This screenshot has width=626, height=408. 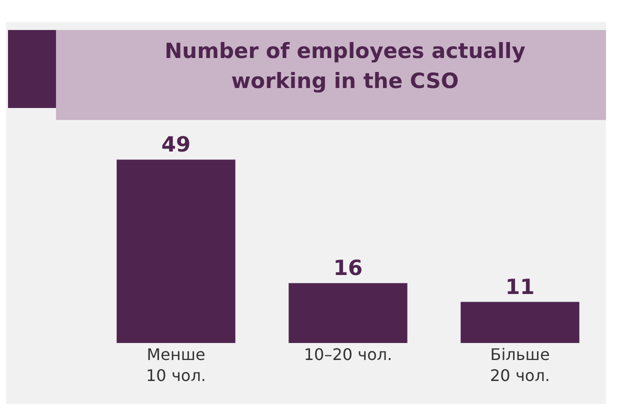 I want to click on x-tick-label: Менше 10 чол., so click(x=176, y=365).